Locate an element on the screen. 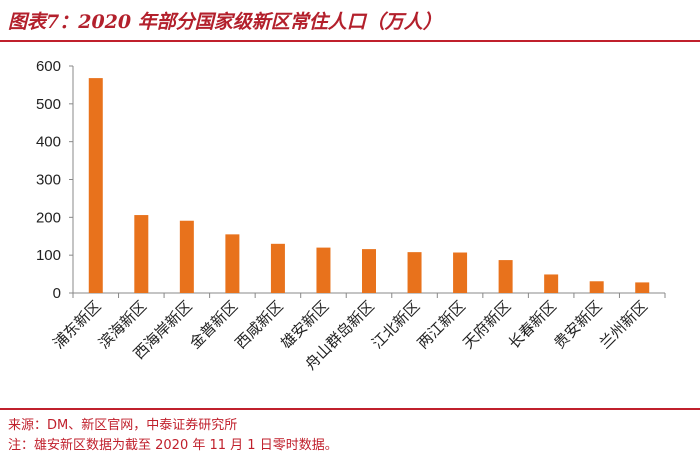  source-note: 来源：DM、新区官网，中泰证券研究所 is located at coordinates (123, 425).